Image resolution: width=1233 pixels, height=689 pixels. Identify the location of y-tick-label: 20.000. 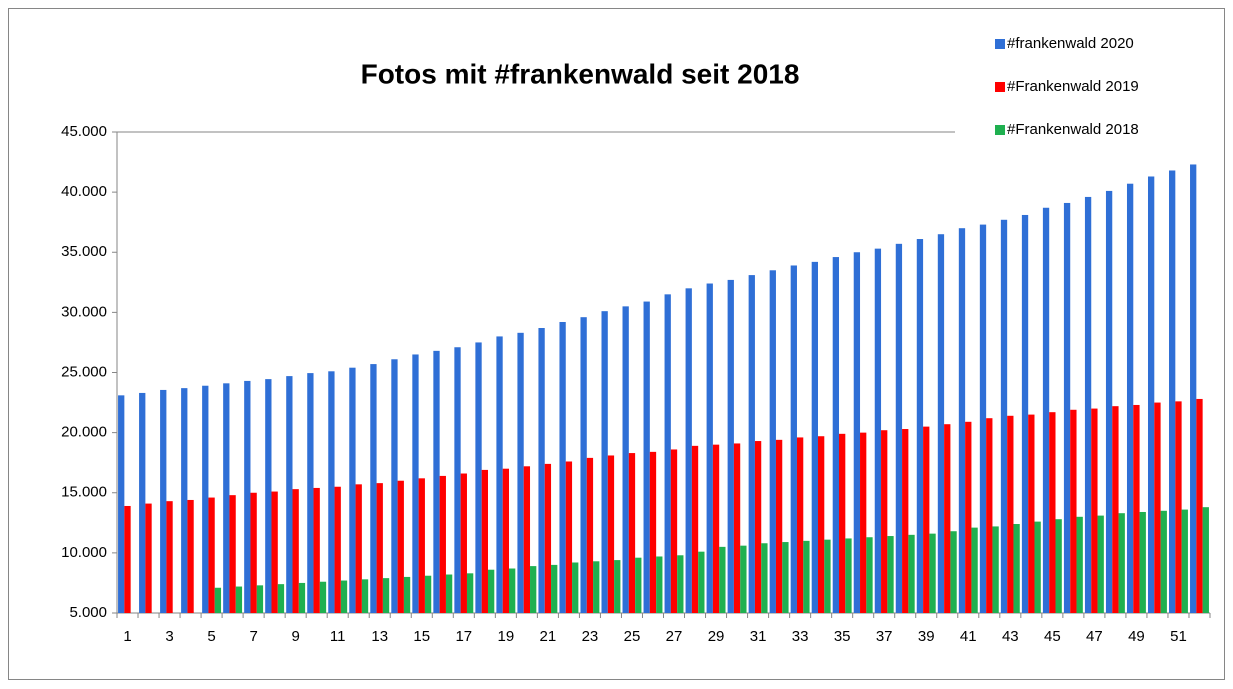
(84, 432).